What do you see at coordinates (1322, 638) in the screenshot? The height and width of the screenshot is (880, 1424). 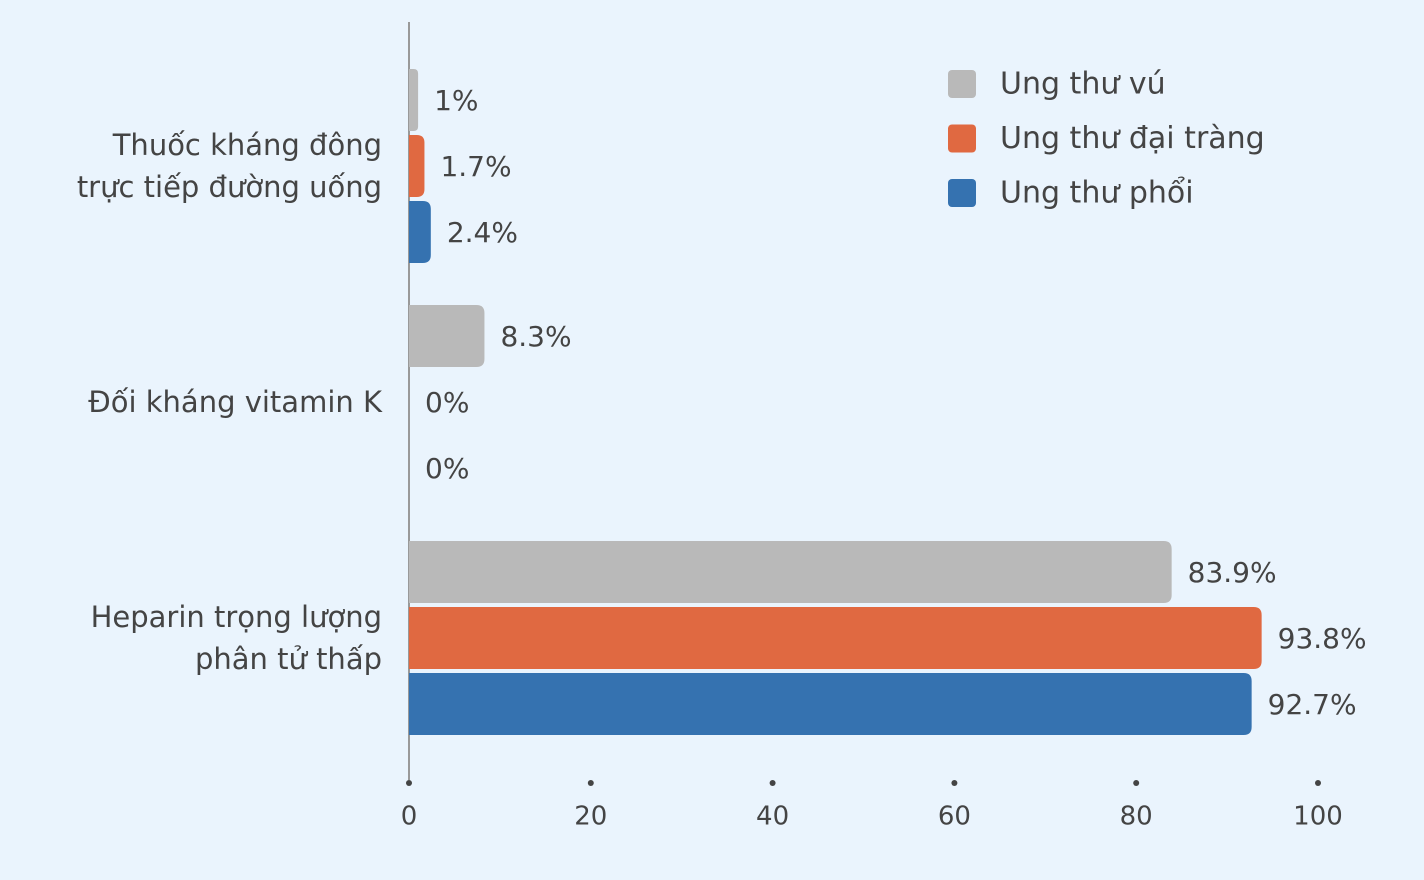 I see `data-label: 93.8%` at bounding box center [1322, 638].